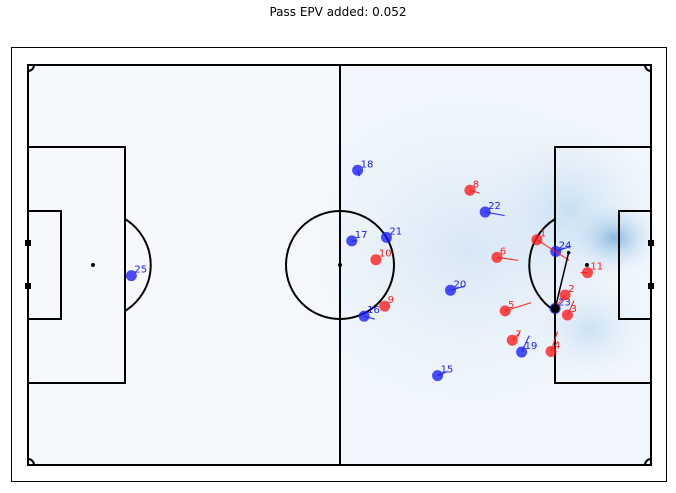  I want to click on player-label-blue-23: 23, so click(564, 303).